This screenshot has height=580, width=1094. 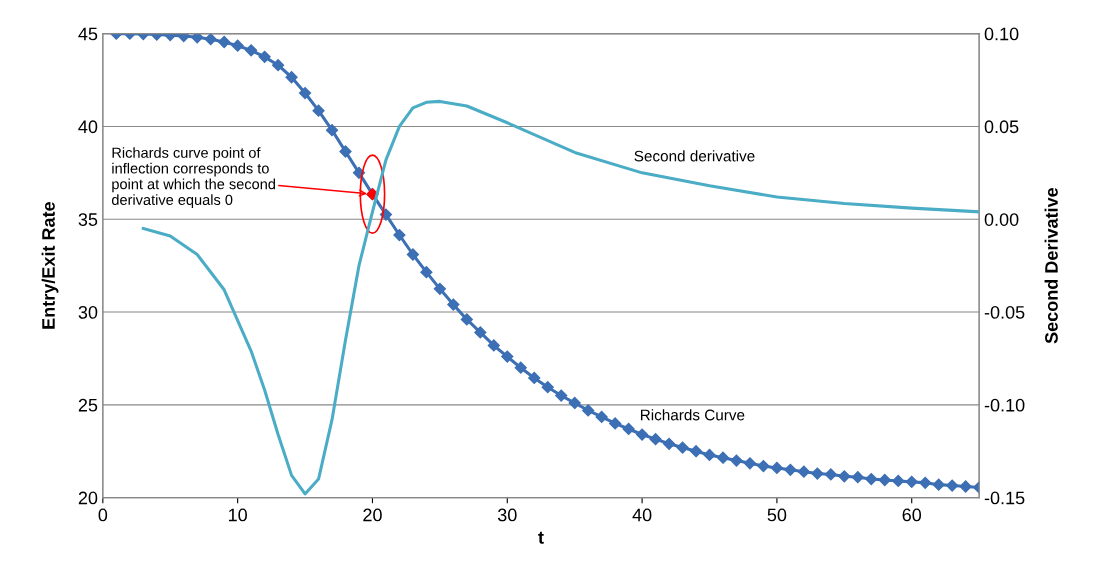 I want to click on y-axis-title: Entry/Exit Rate, so click(x=50, y=265).